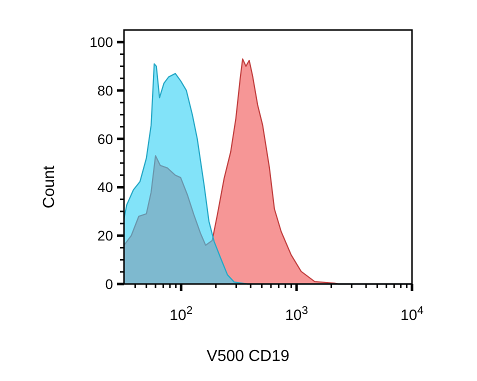 This screenshot has height=381, width=477. What do you see at coordinates (105, 90) in the screenshot?
I see `y-tick-label: 80` at bounding box center [105, 90].